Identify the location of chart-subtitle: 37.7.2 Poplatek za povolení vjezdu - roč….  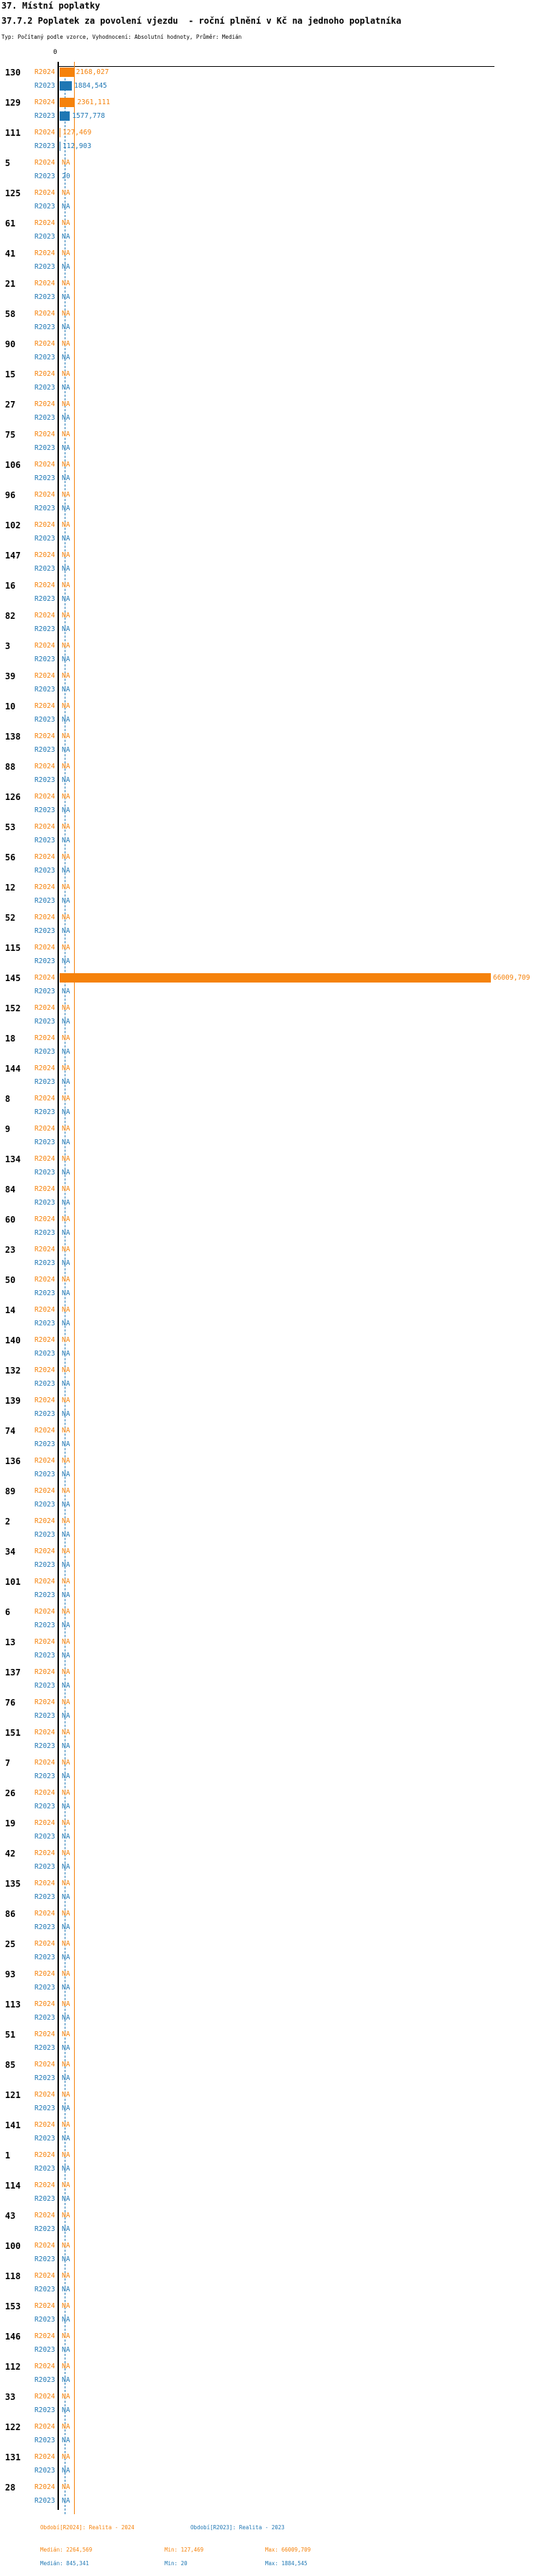
(201, 21).